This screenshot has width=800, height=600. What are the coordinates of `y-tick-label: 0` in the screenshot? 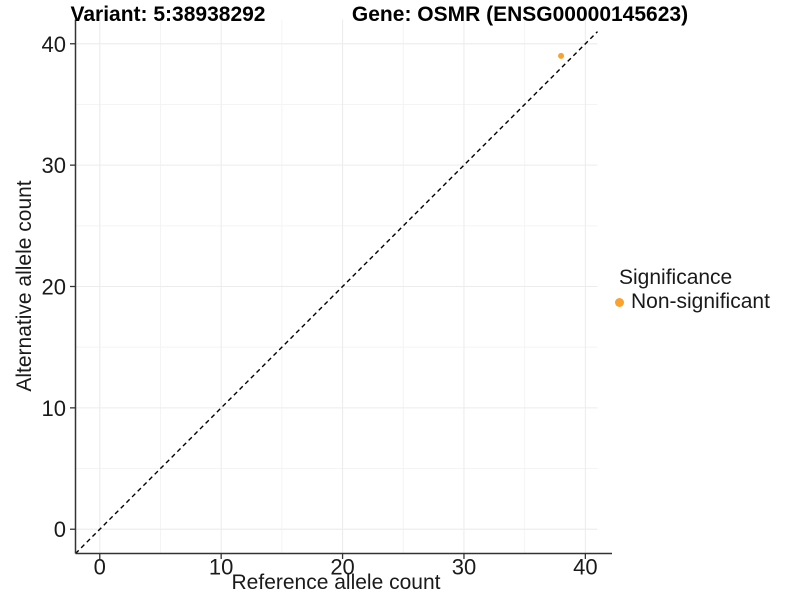 It's located at (60, 529).